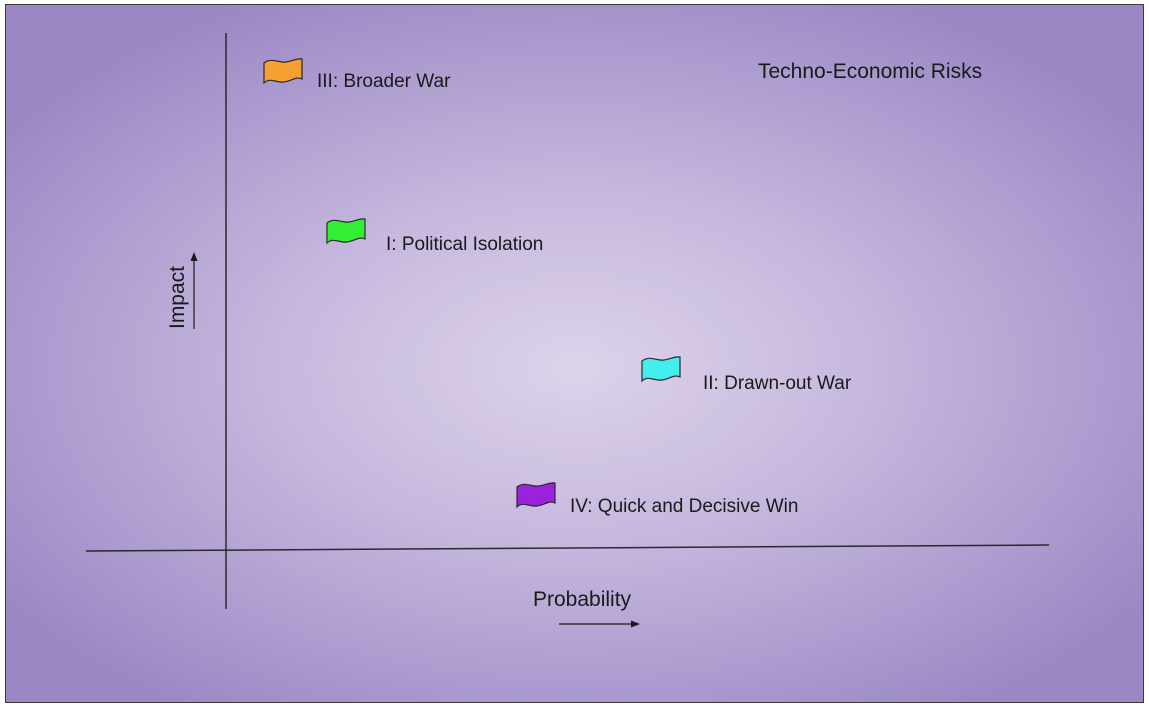  I want to click on x-axis-label: Probability, so click(582, 599).